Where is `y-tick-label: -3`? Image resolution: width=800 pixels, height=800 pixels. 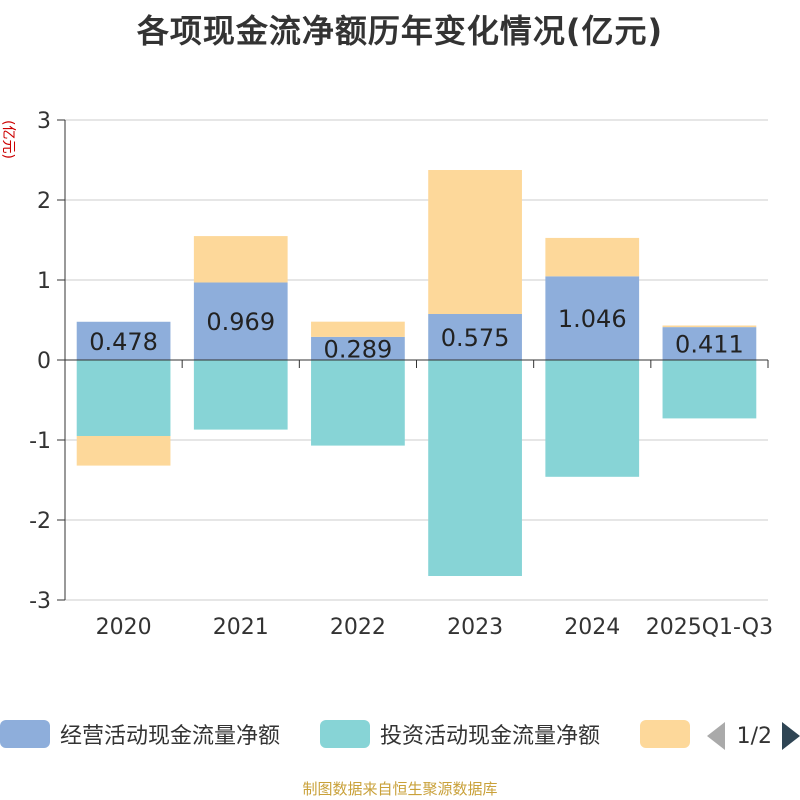
y-tick-label: -3 is located at coordinates (40, 601).